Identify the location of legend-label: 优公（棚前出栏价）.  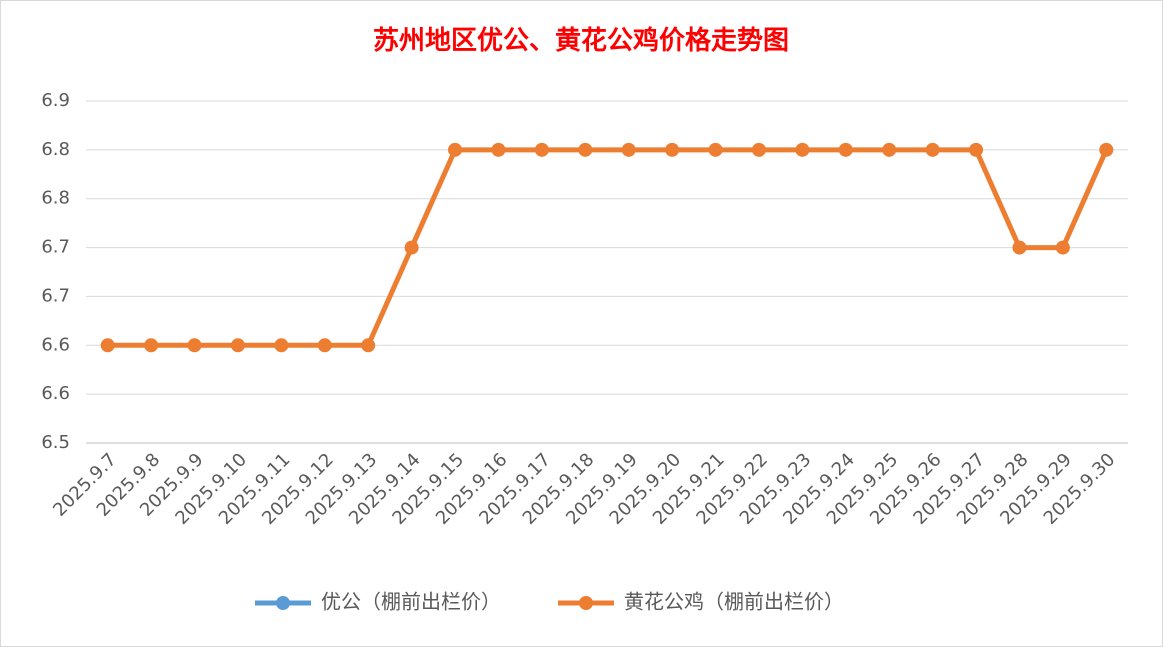
(411, 602).